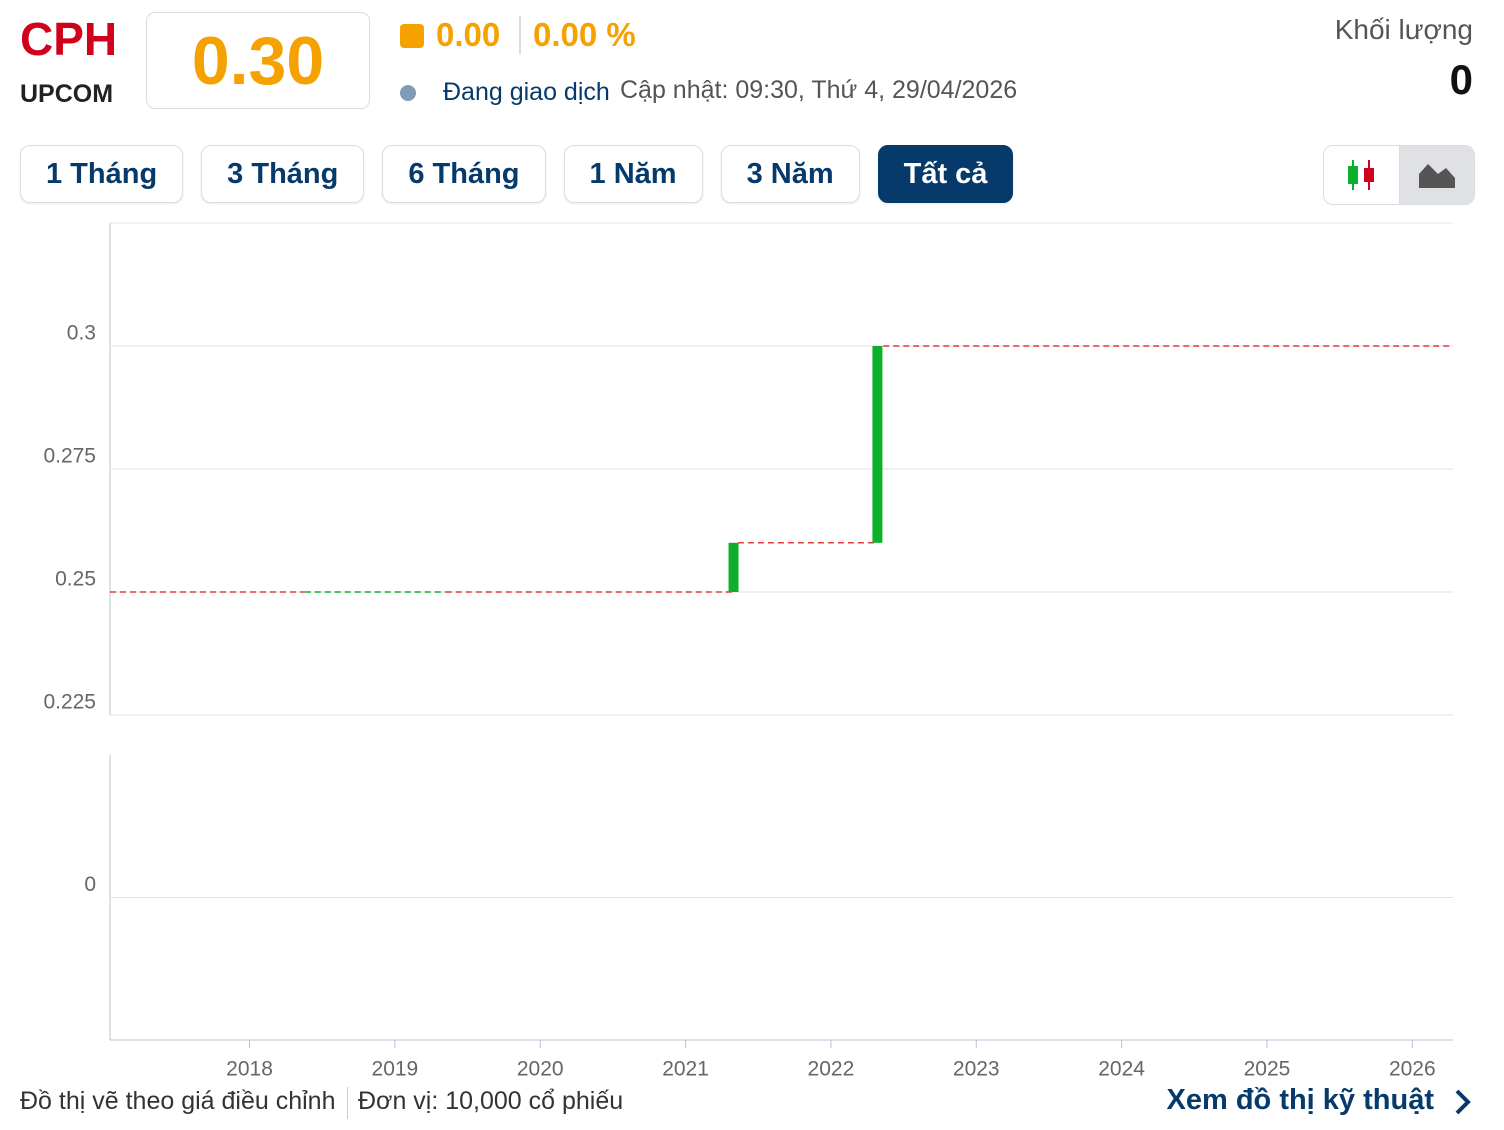  Describe the element at coordinates (81, 333) in the screenshot. I see `y-tick-label: 0.3` at that location.